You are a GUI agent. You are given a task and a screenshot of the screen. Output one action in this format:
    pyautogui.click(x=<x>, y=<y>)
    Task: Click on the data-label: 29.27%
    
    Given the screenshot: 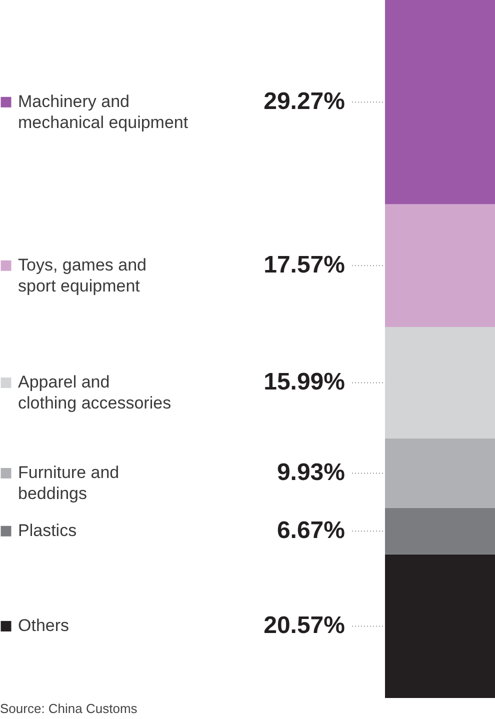 What is the action you would take?
    pyautogui.click(x=304, y=102)
    